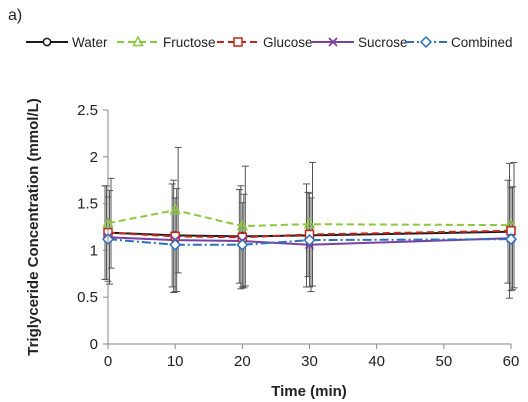 Image resolution: width=528 pixels, height=402 pixels. I want to click on legend-label: Glucose, so click(288, 42).